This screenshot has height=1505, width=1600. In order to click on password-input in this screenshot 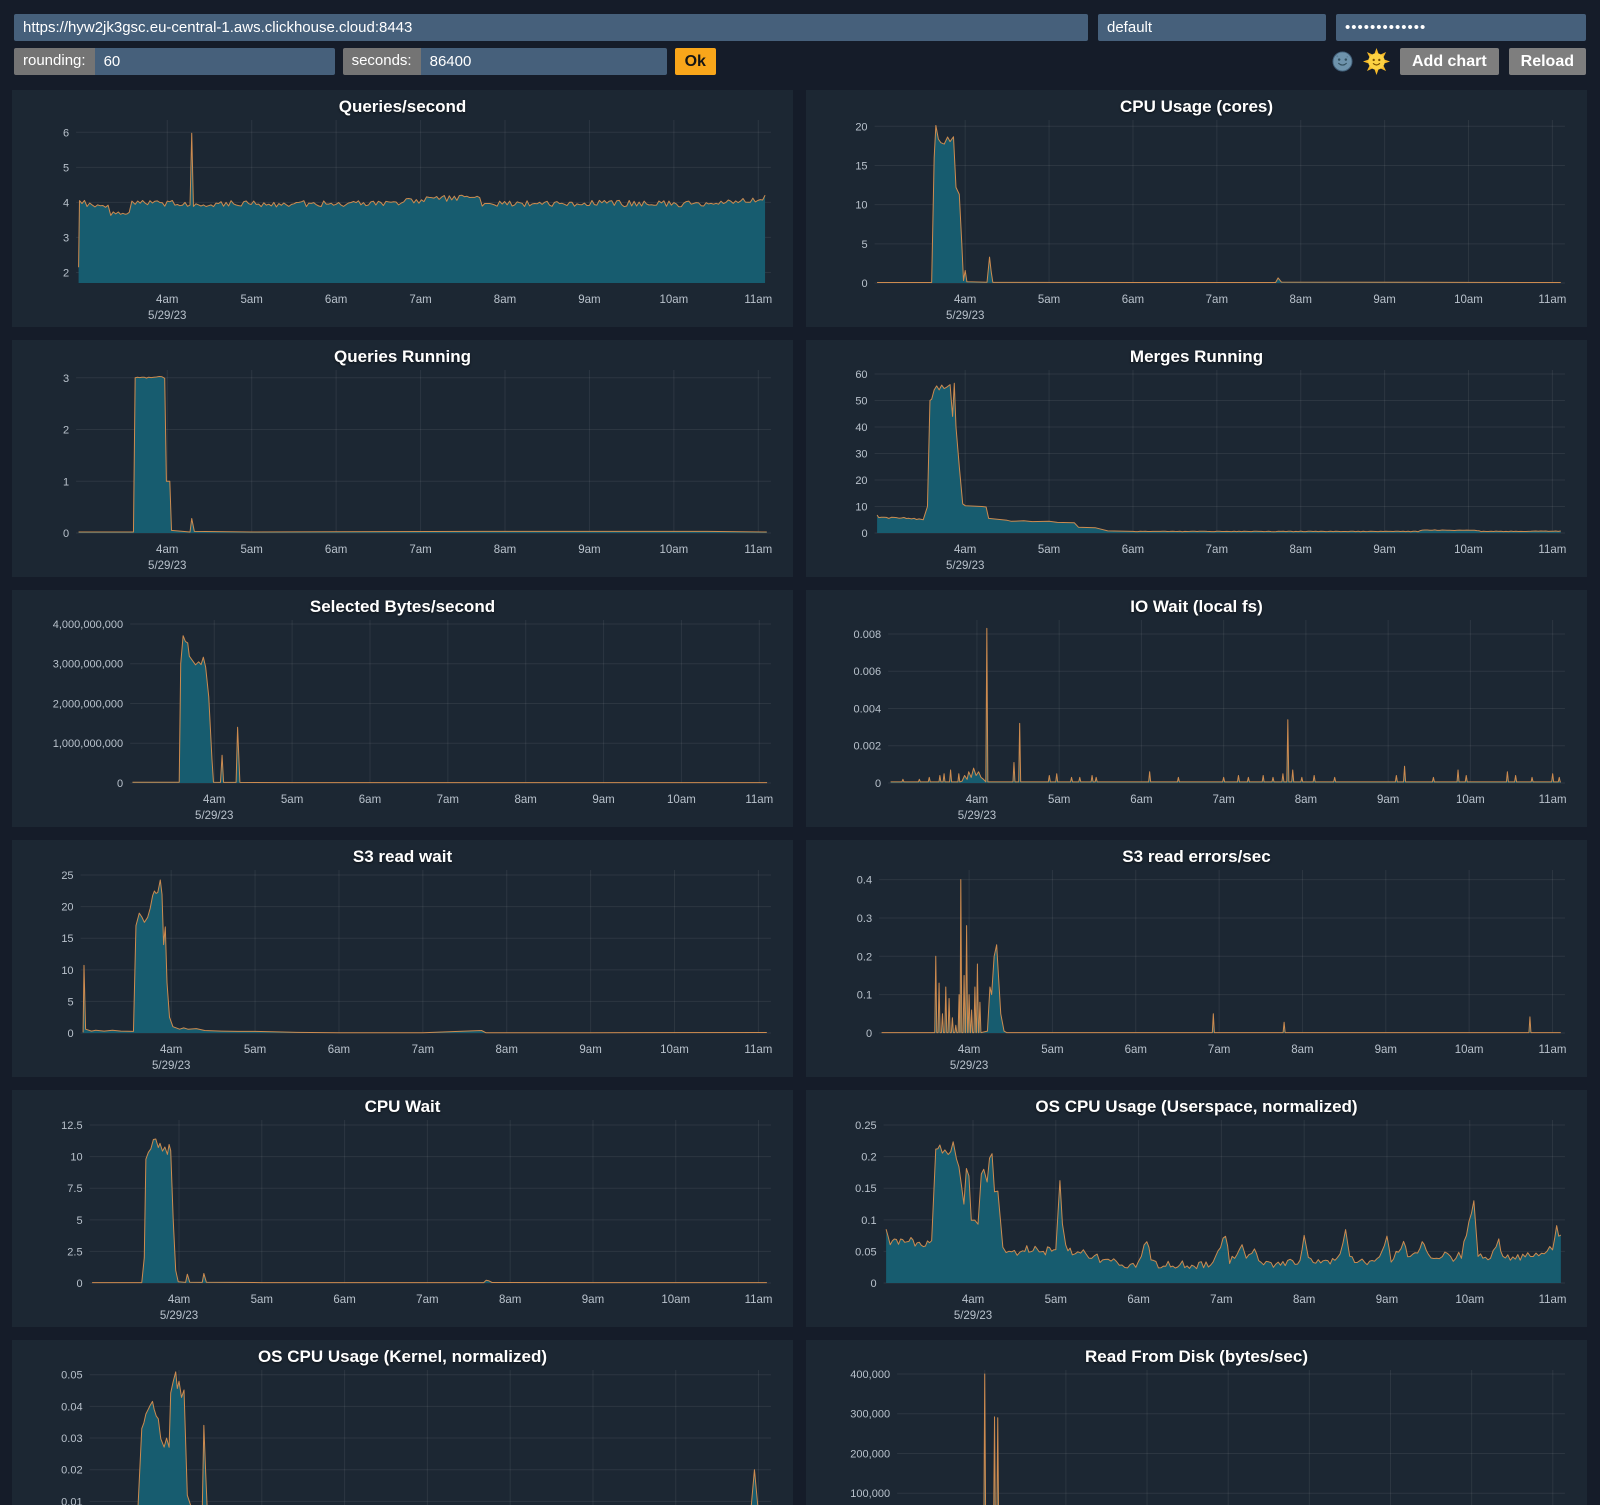, I will do `click(1461, 27)`.